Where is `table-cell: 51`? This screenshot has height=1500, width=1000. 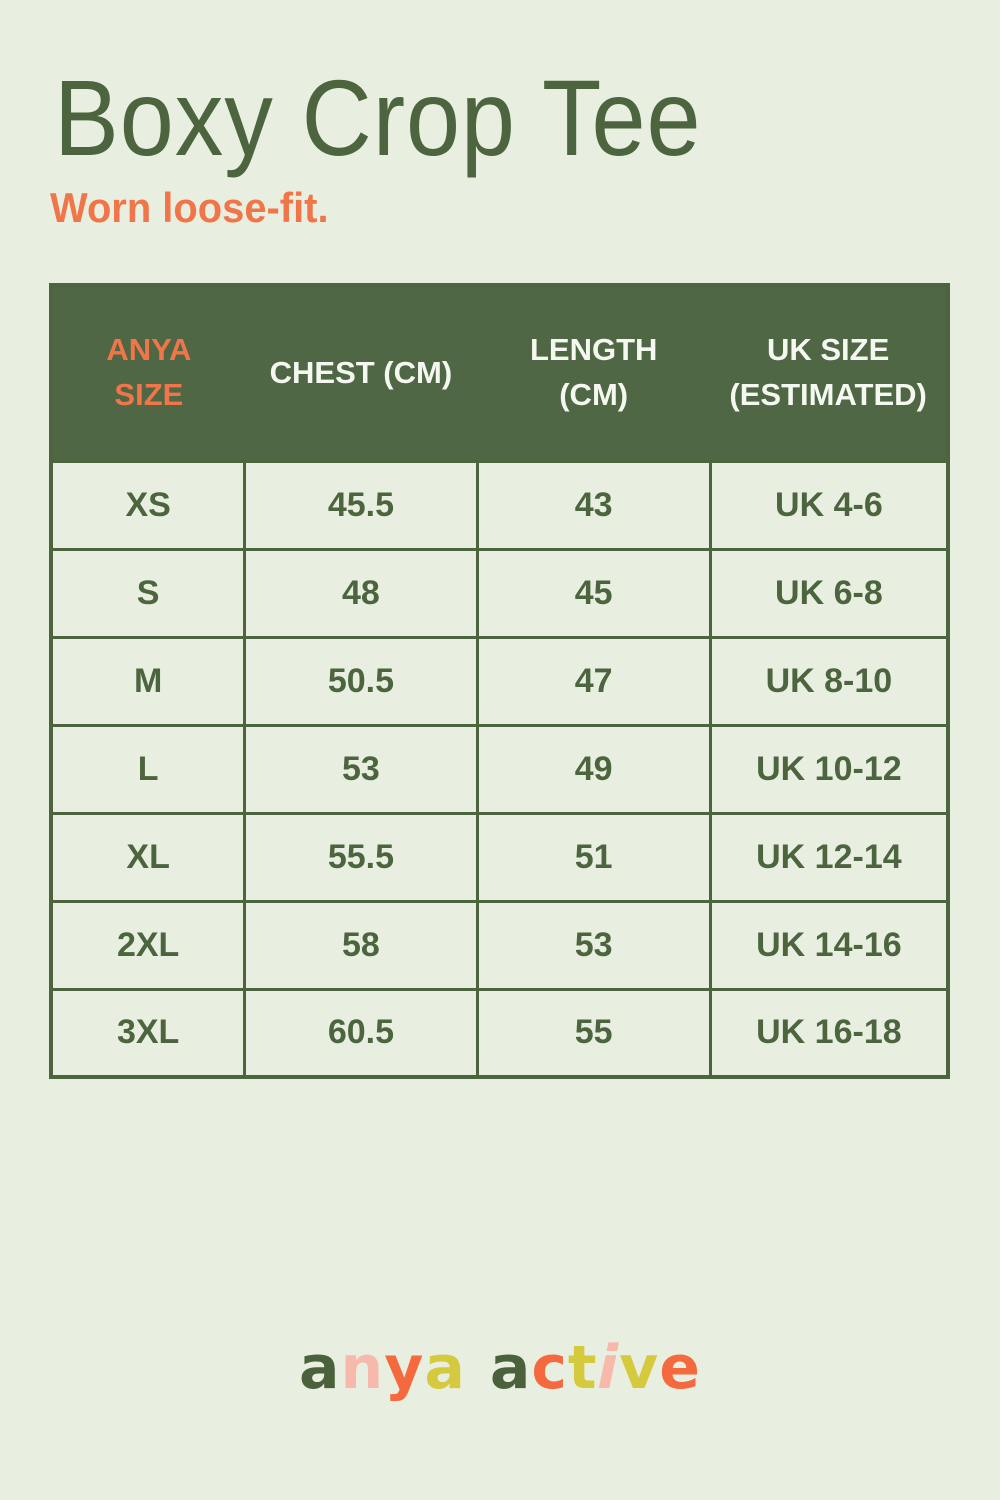
table-cell: 51 is located at coordinates (593, 857).